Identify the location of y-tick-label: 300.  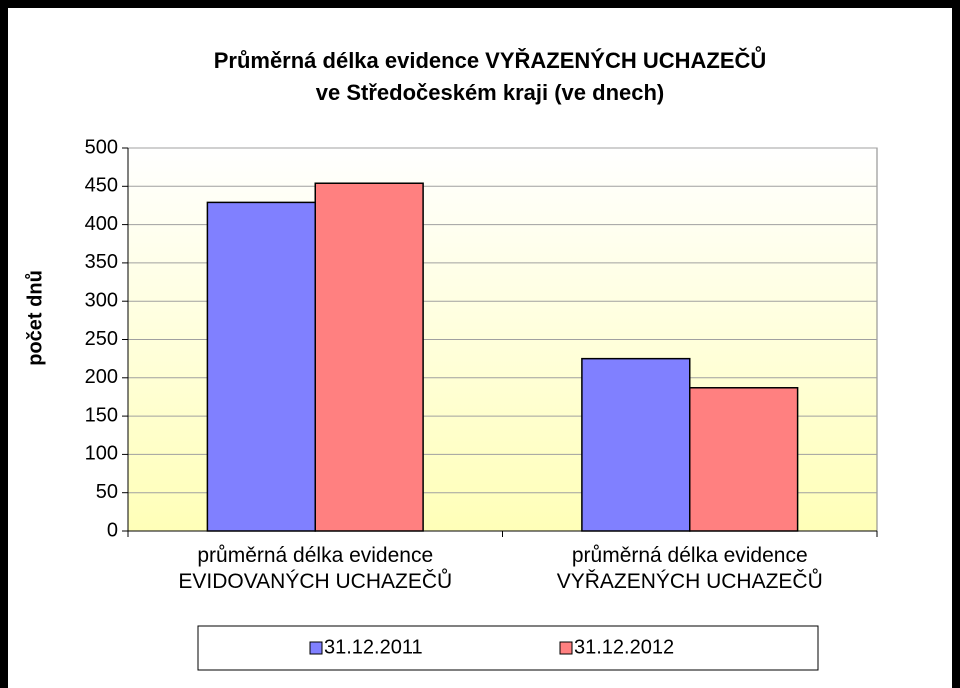
(101, 300).